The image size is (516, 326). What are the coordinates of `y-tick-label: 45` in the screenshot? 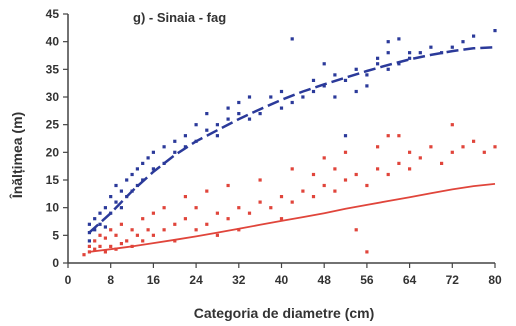 It's located at (53, 14).